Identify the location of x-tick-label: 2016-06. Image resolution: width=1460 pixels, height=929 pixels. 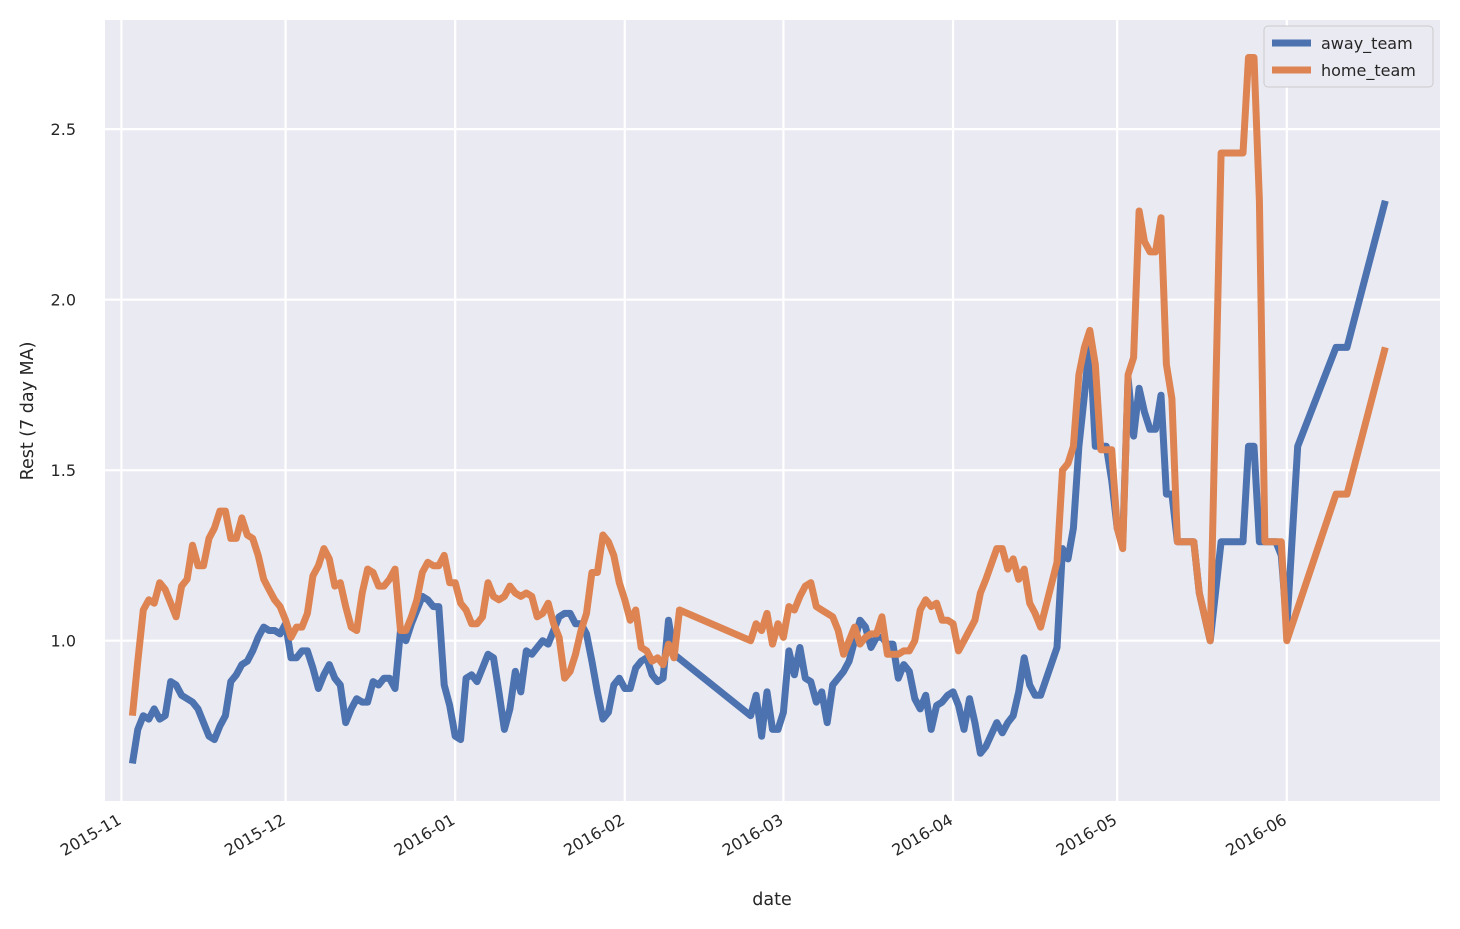
(1255, 835).